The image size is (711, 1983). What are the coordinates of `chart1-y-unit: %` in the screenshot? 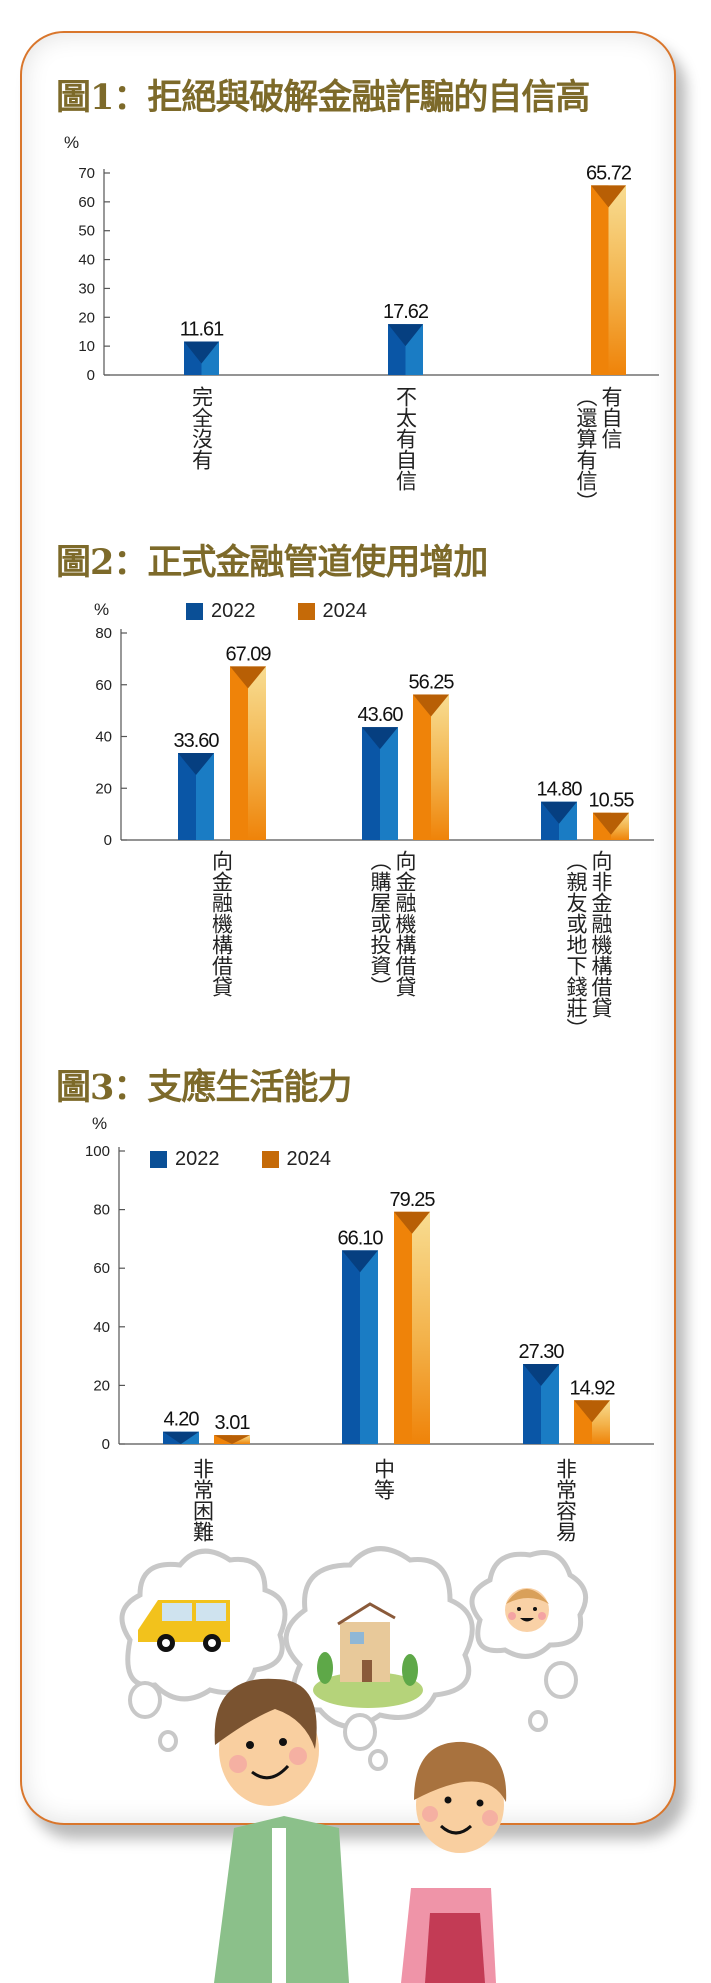 It's located at (72, 142).